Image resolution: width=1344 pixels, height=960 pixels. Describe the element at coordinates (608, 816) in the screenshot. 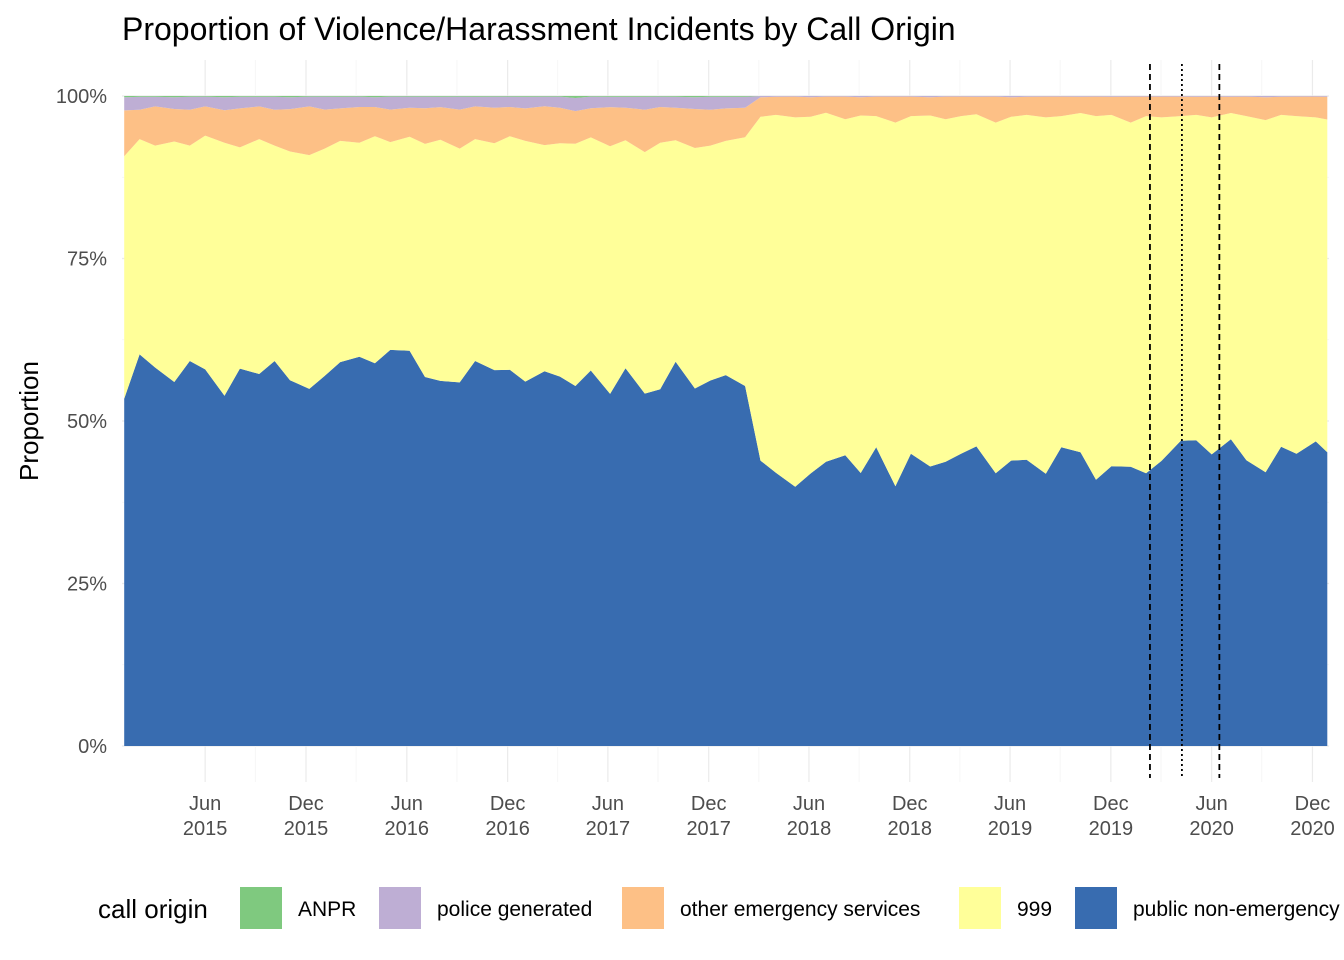

I see `x-tick-label: Jun 2017` at that location.